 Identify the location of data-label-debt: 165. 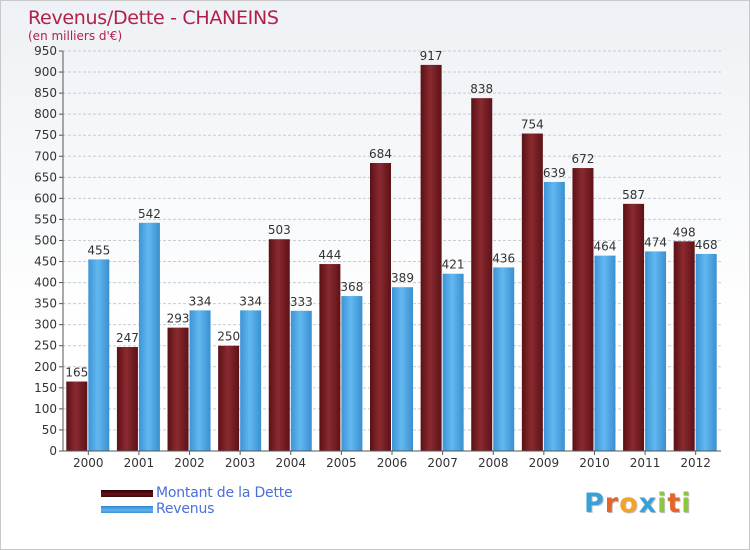
(76, 373).